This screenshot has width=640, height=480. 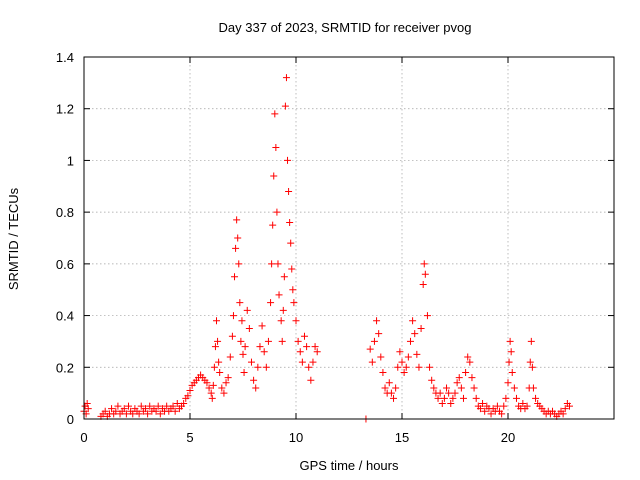 What do you see at coordinates (70, 419) in the screenshot?
I see `y-tick-label: 0` at bounding box center [70, 419].